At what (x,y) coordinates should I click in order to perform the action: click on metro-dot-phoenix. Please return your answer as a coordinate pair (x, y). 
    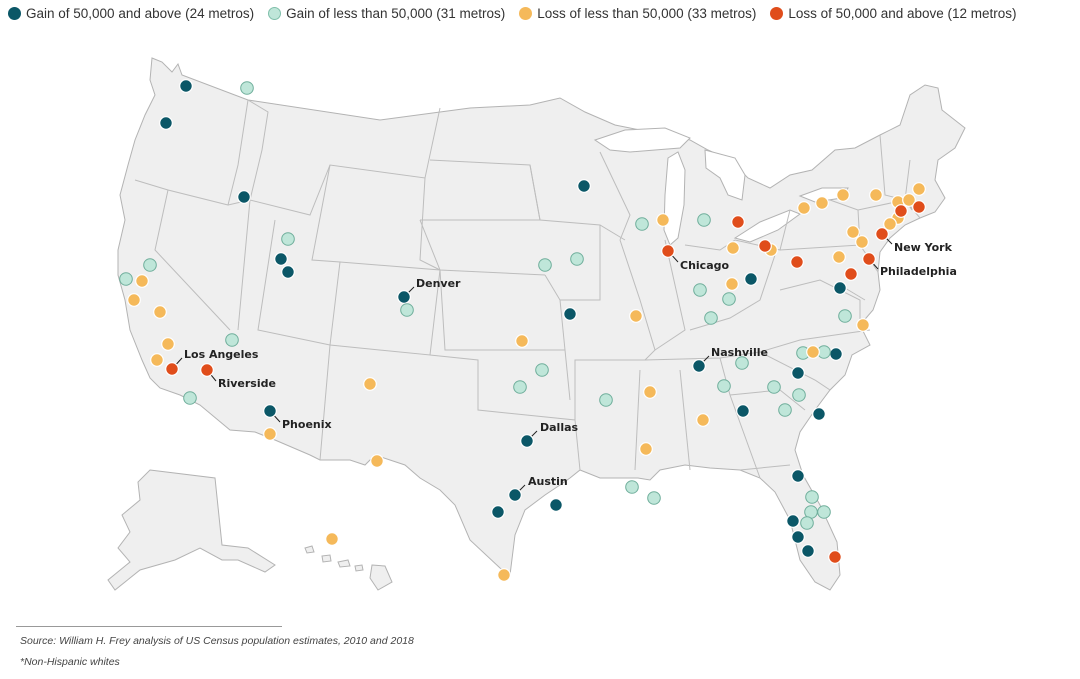
    Looking at the image, I should click on (270, 411).